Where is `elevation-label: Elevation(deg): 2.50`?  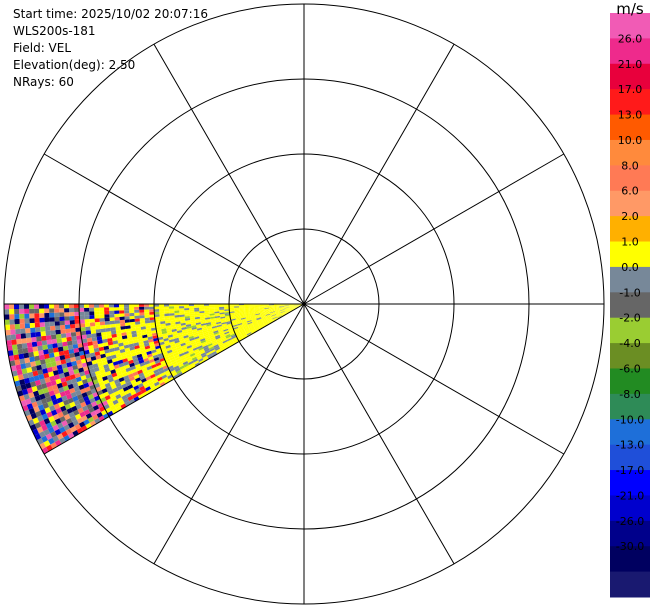
elevation-label: Elevation(deg): 2.50 is located at coordinates (74, 65).